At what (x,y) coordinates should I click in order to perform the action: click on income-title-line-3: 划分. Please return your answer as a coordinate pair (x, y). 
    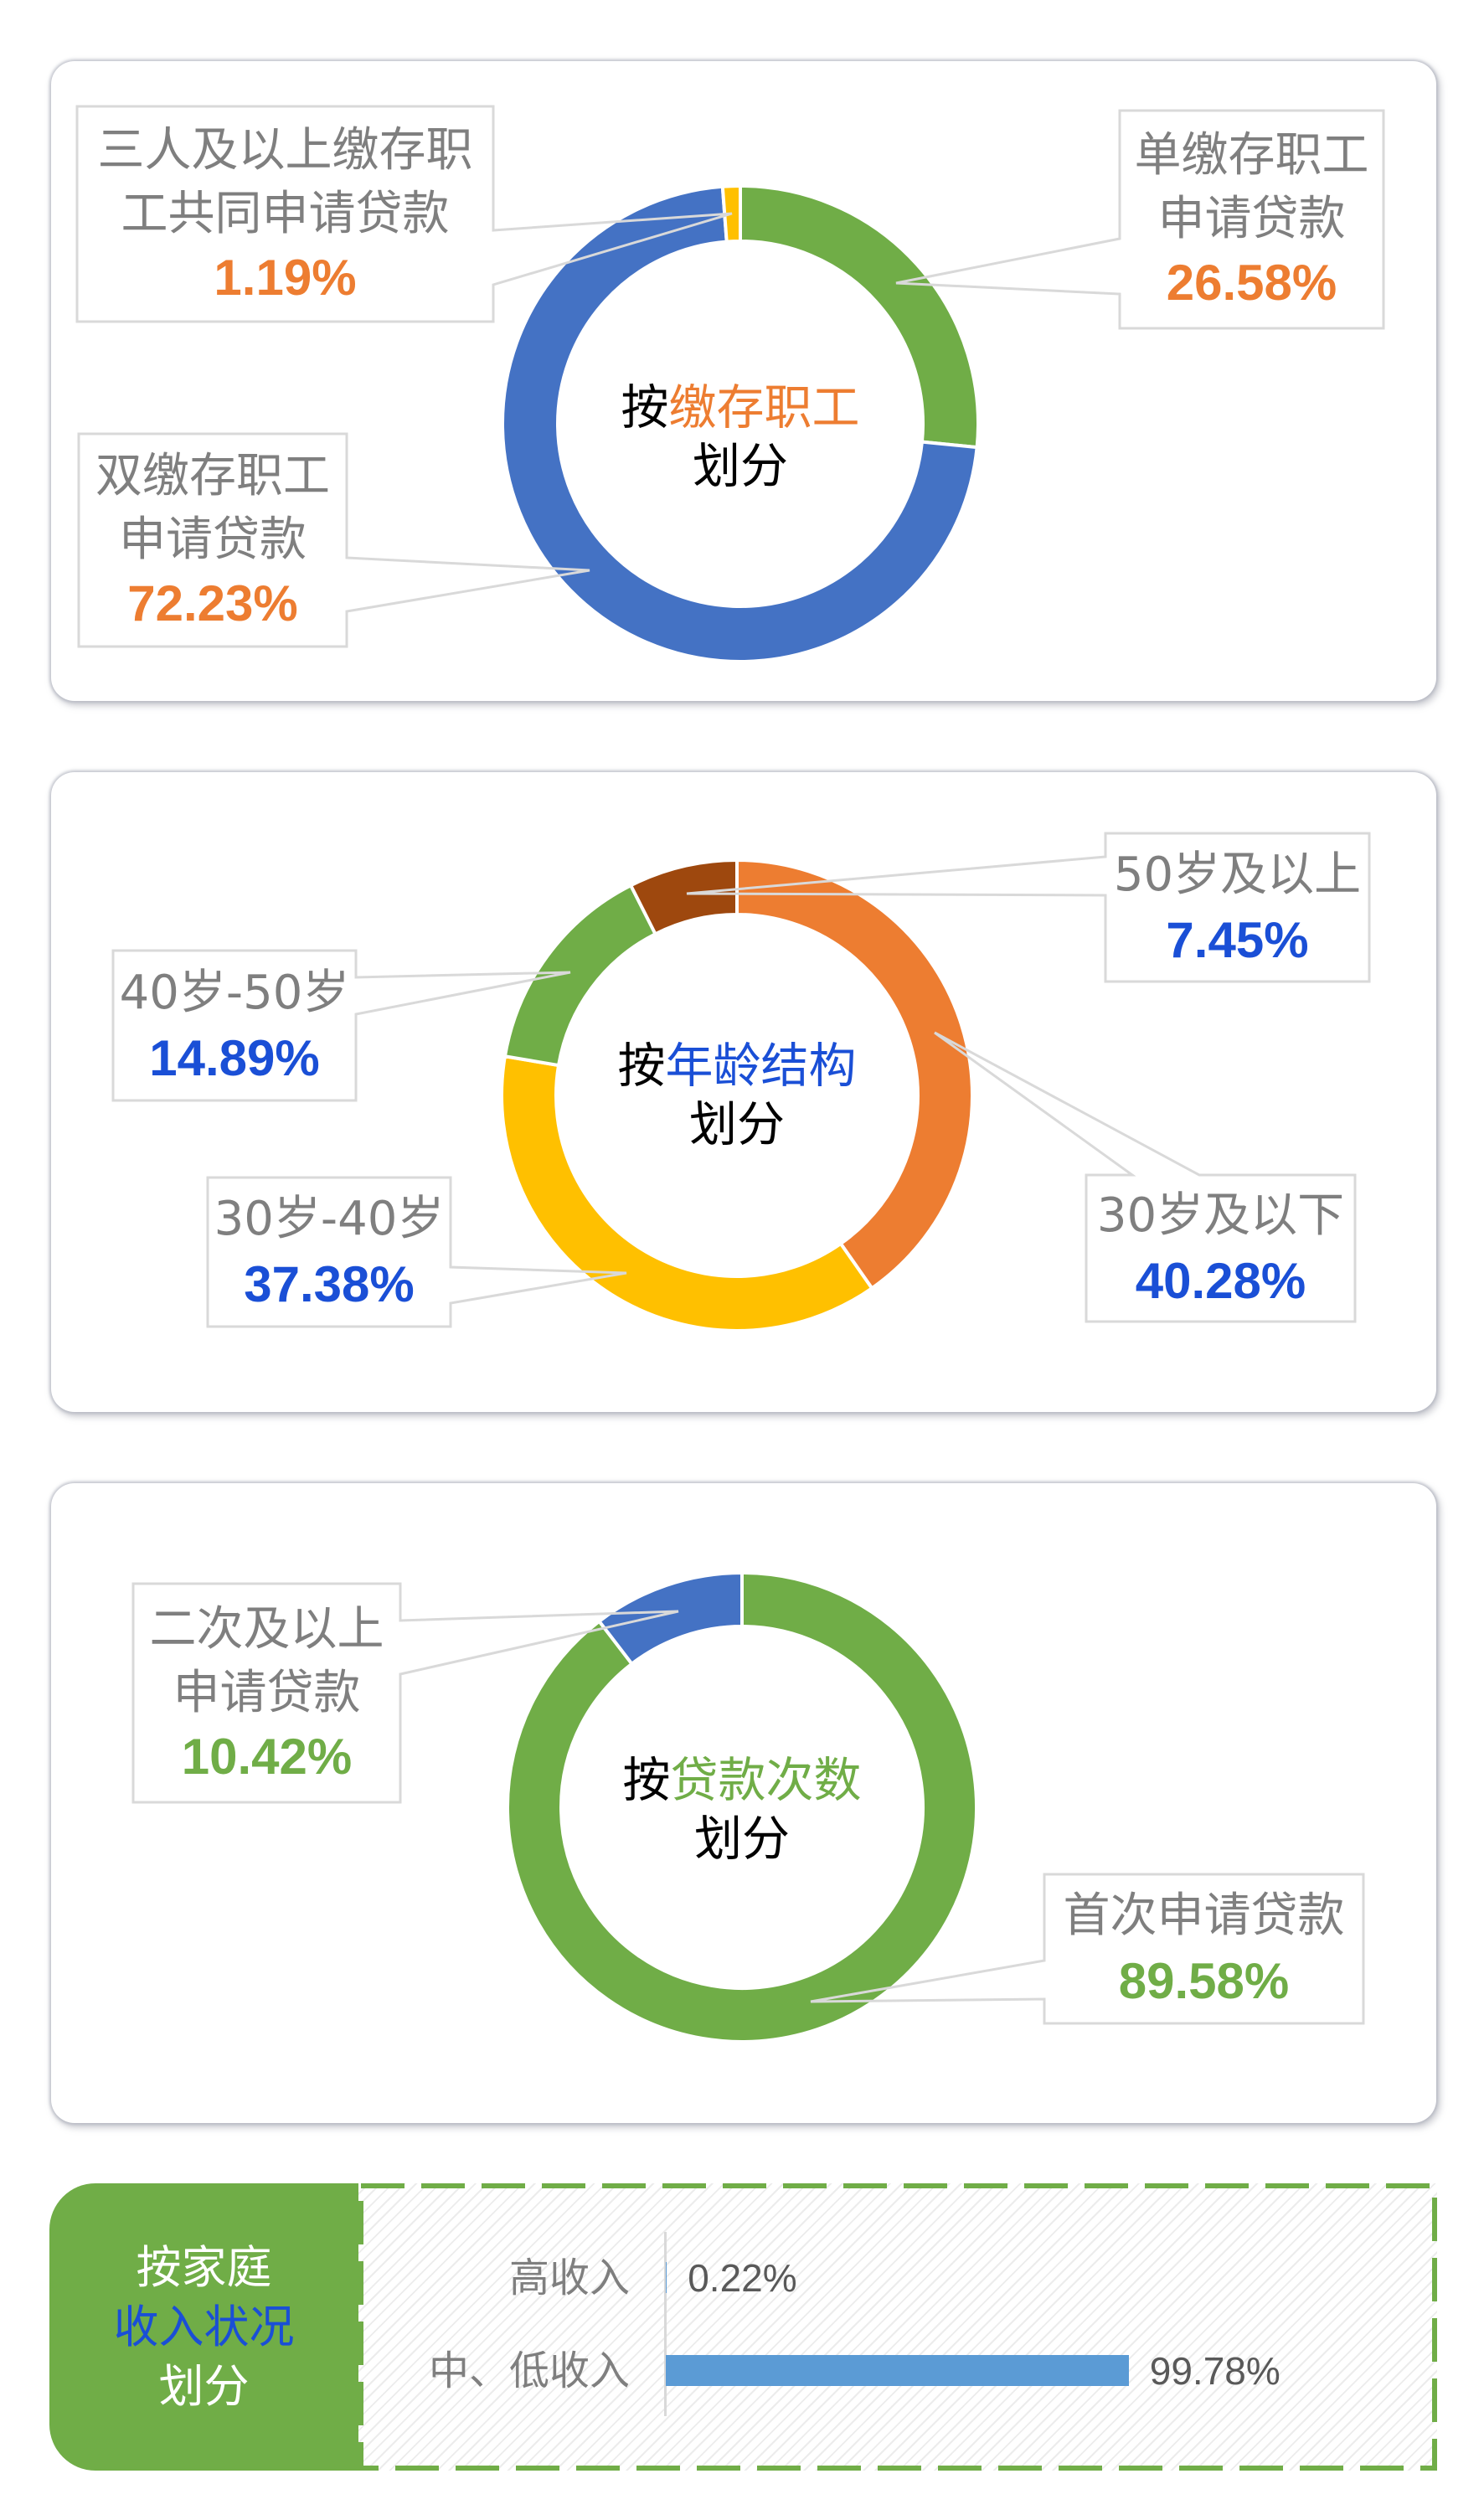
    Looking at the image, I should click on (204, 2386).